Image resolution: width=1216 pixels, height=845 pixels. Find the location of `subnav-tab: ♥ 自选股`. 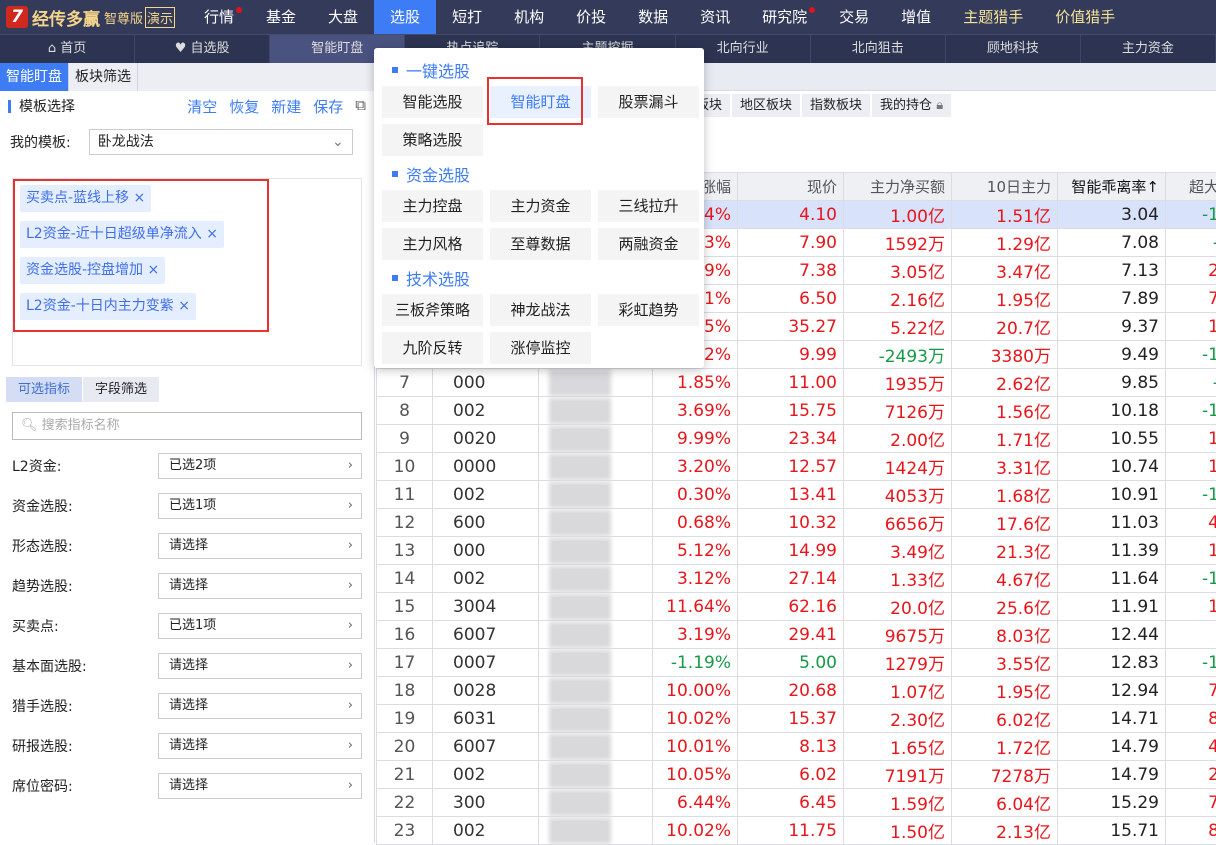

subnav-tab: ♥ 自选股 is located at coordinates (202, 49).